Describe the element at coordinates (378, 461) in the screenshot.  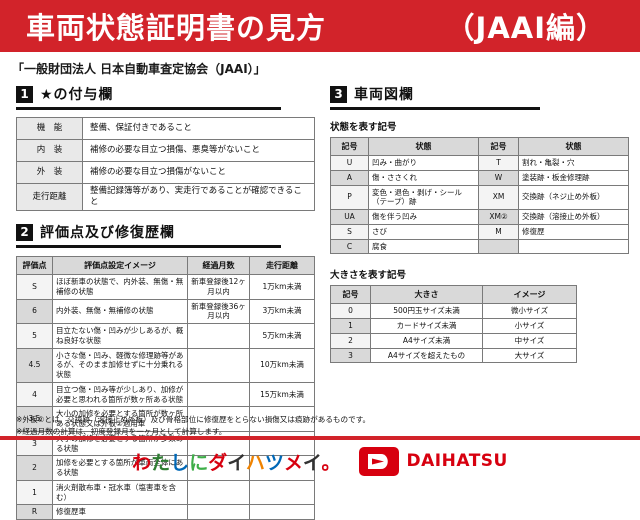
I see `daihatsu-d-mark-icon` at that location.